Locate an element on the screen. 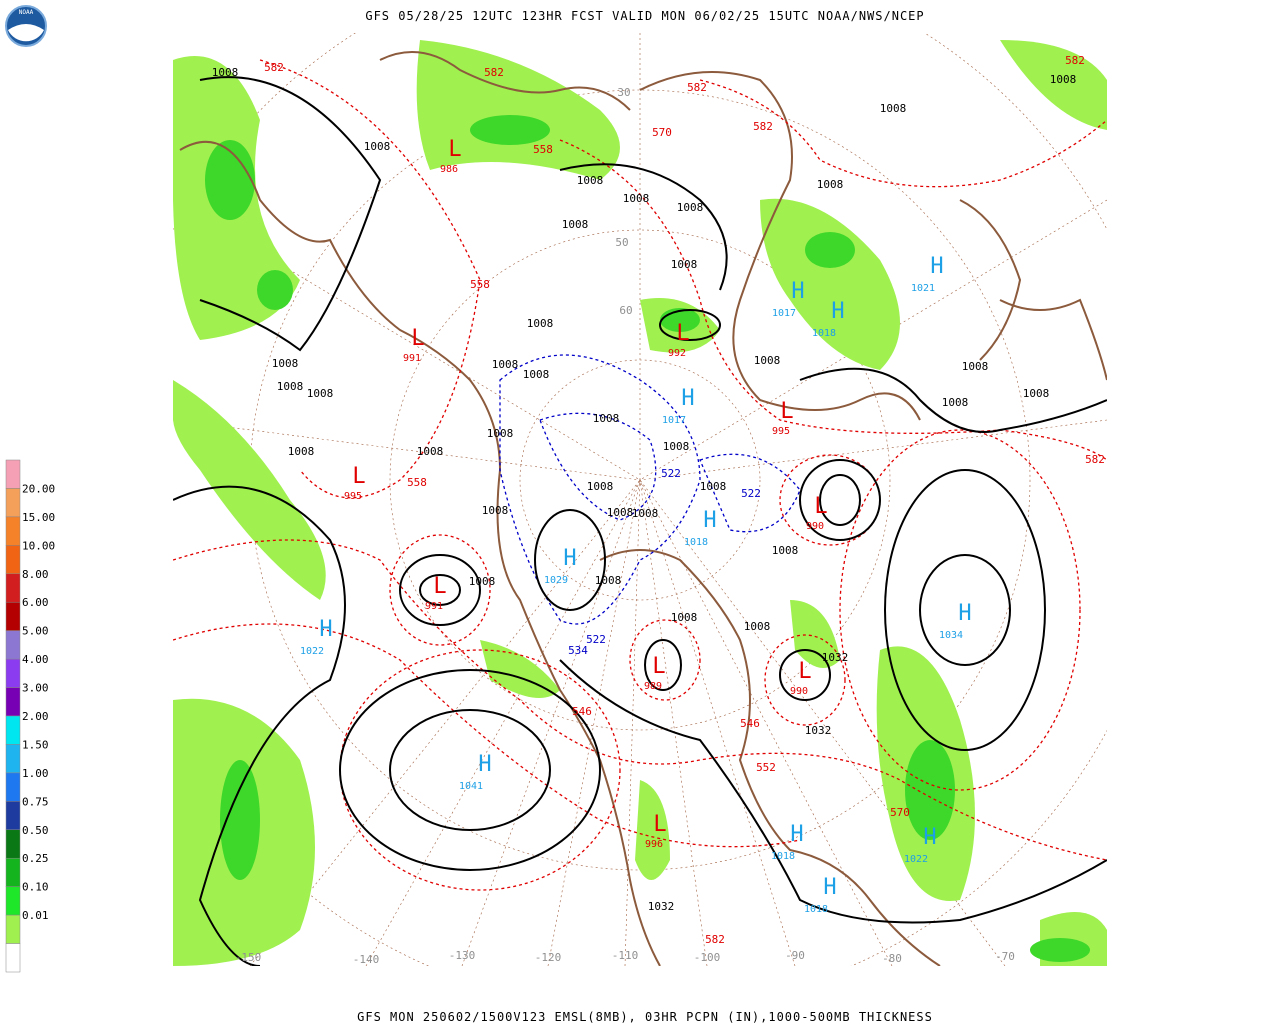  legend-label: 0.01 is located at coordinates (35, 915).